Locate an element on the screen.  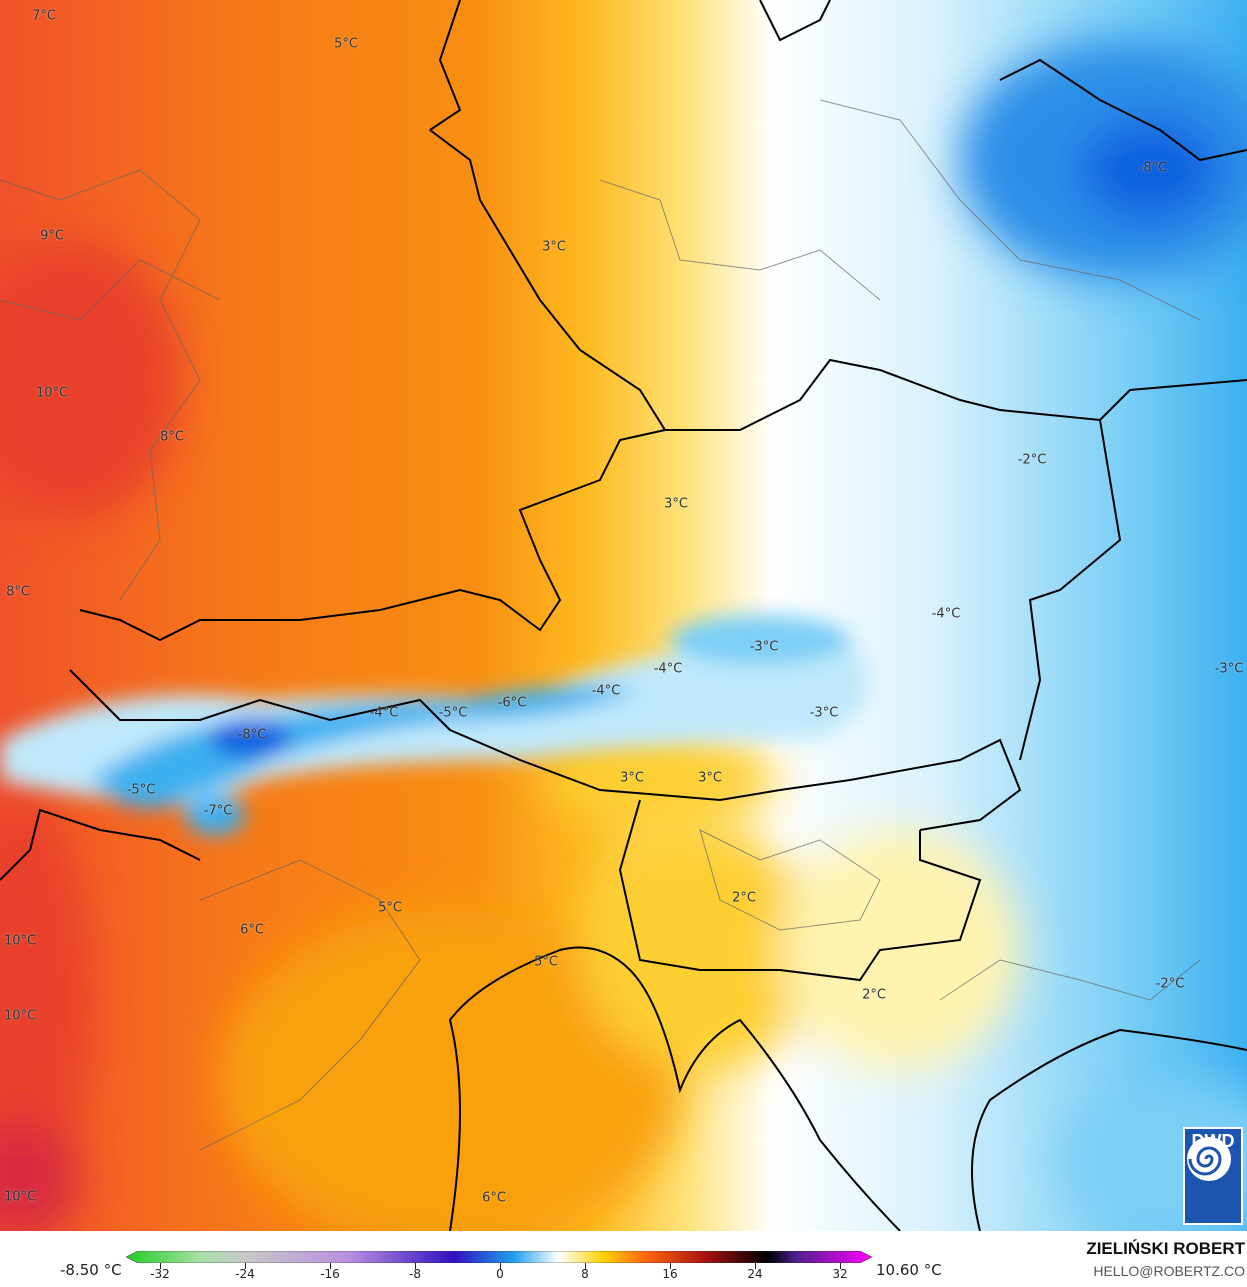
scale-tick-label: -24 is located at coordinates (245, 1274).